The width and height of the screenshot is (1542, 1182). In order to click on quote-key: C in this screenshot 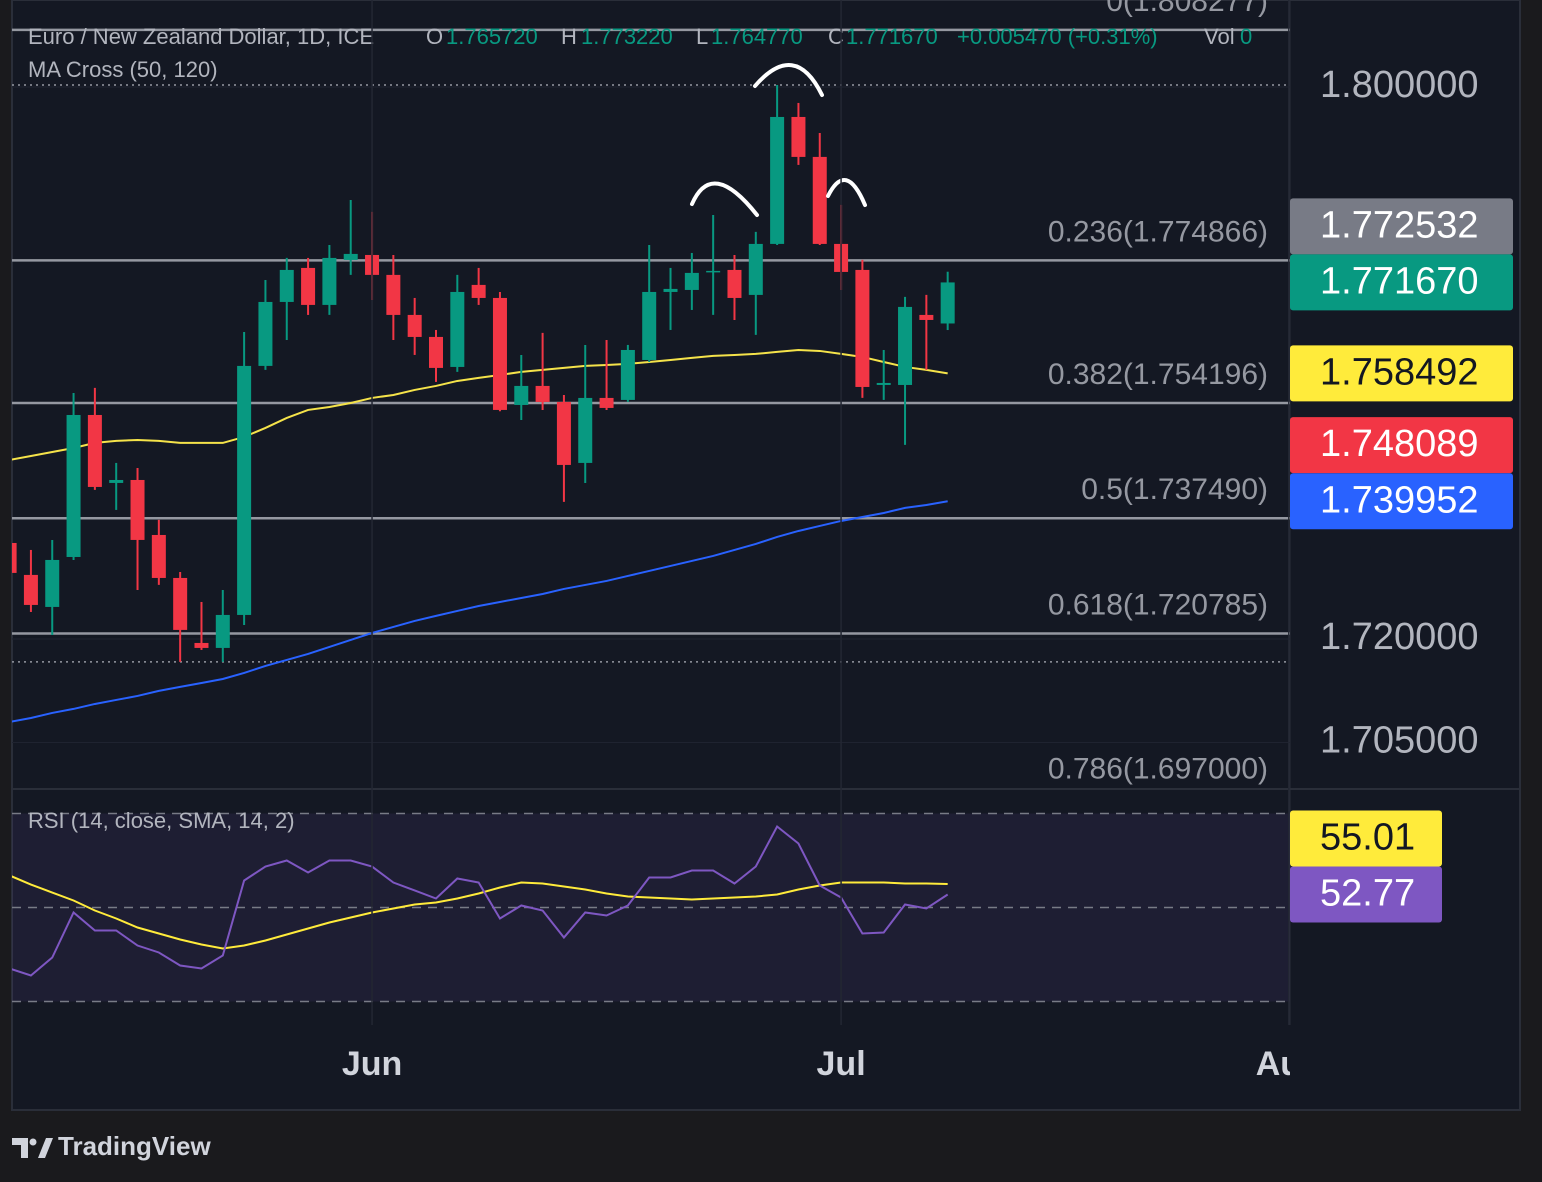, I will do `click(836, 36)`.